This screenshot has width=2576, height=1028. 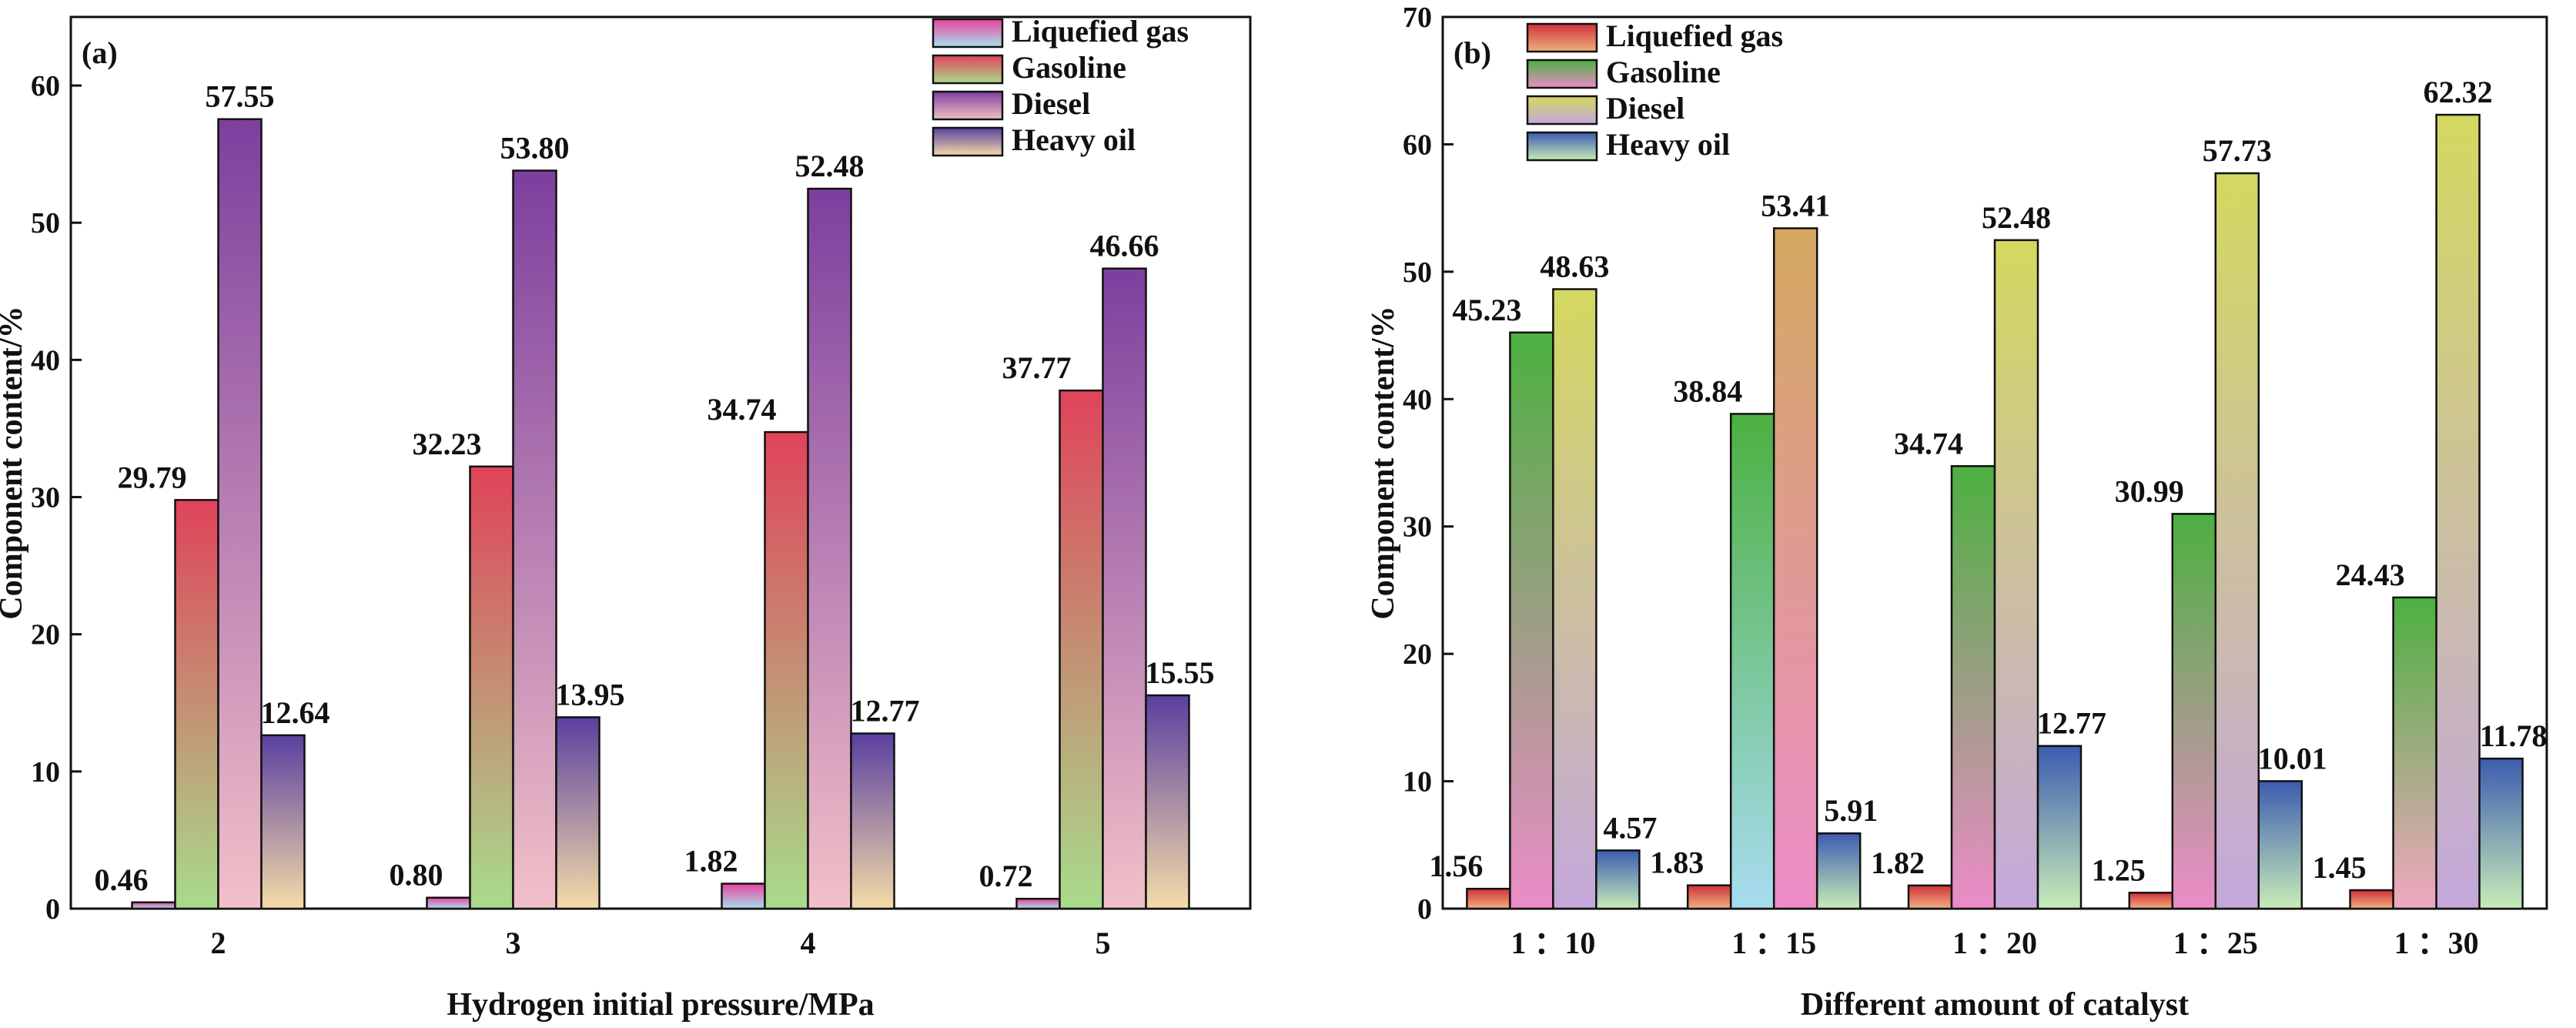 What do you see at coordinates (122, 879) in the screenshot?
I see `data-label: 0.46` at bounding box center [122, 879].